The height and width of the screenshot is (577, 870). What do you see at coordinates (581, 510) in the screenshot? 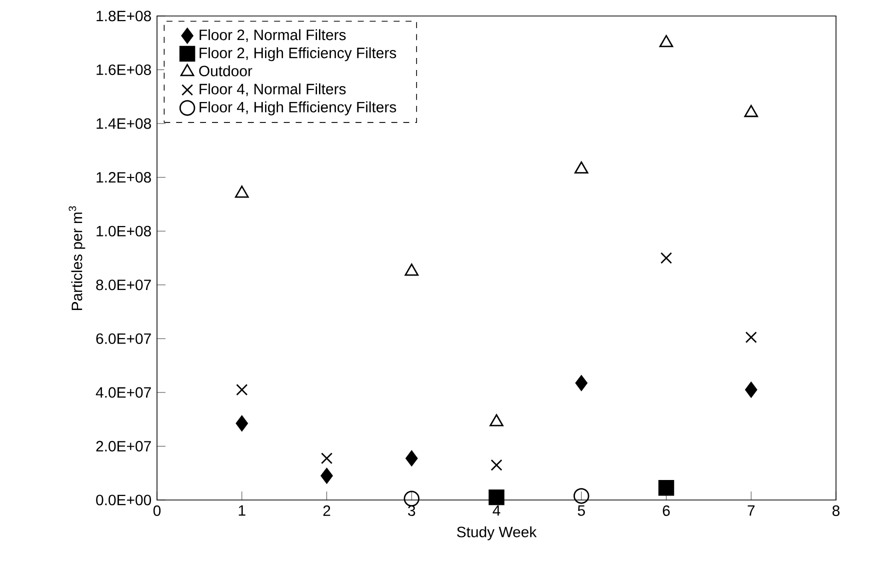
I see `x-tick-label: 5` at bounding box center [581, 510].